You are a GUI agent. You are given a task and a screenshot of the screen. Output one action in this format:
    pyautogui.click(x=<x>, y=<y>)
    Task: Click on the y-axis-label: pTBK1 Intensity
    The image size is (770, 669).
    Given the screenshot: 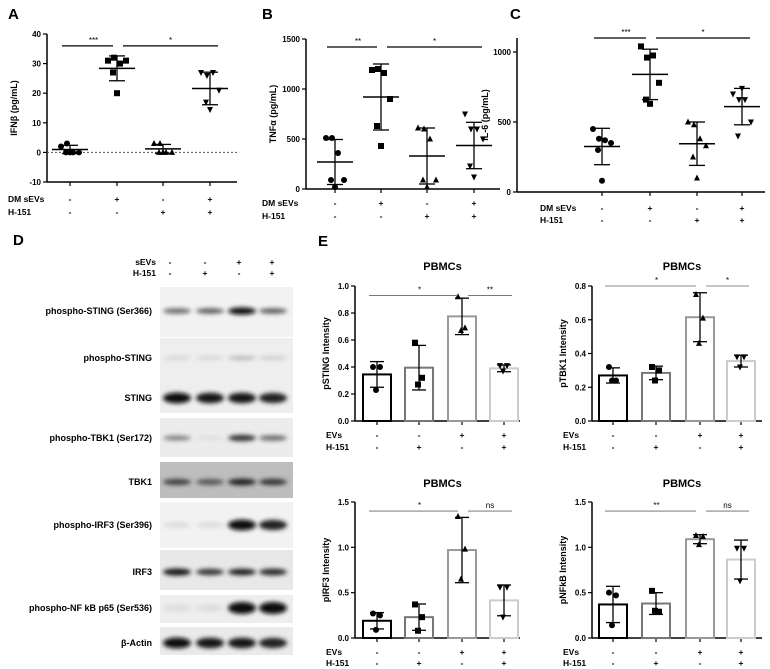 What is the action you would take?
    pyautogui.click(x=563, y=353)
    